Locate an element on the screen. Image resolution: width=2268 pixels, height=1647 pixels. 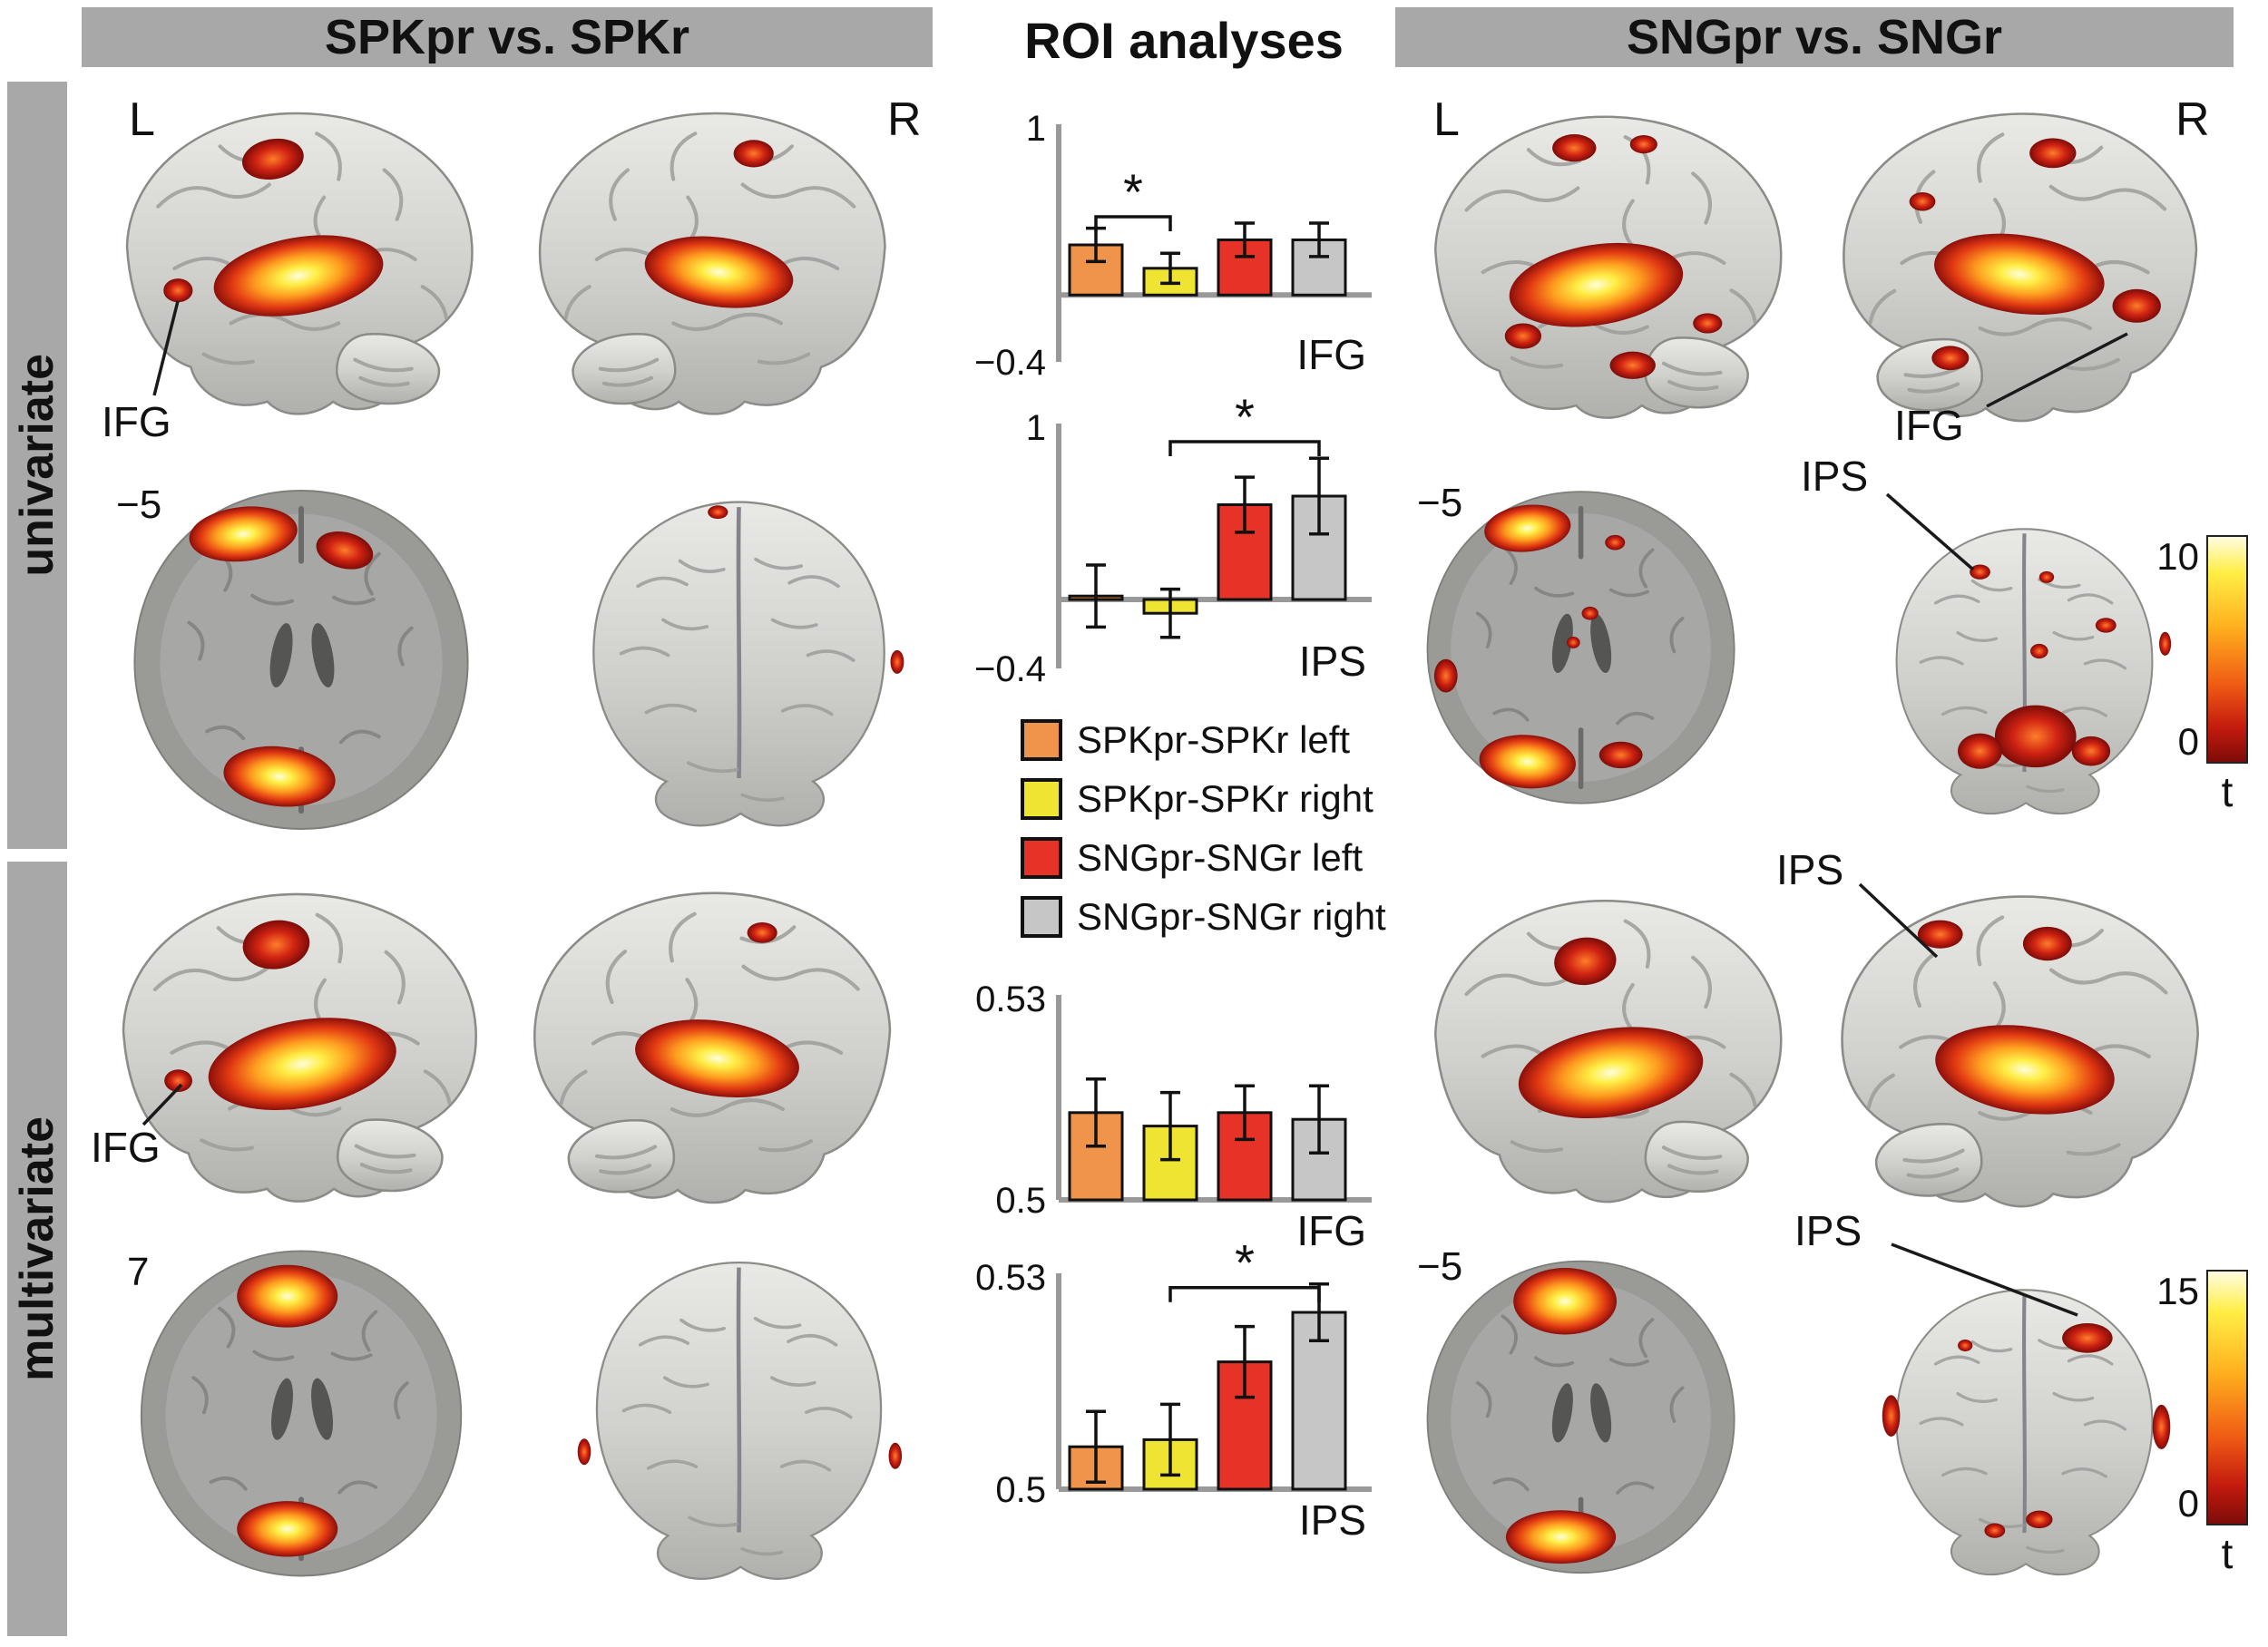
roi-chart-univariate-ips: 1 −0.4 IPS * is located at coordinates (1176, 538).